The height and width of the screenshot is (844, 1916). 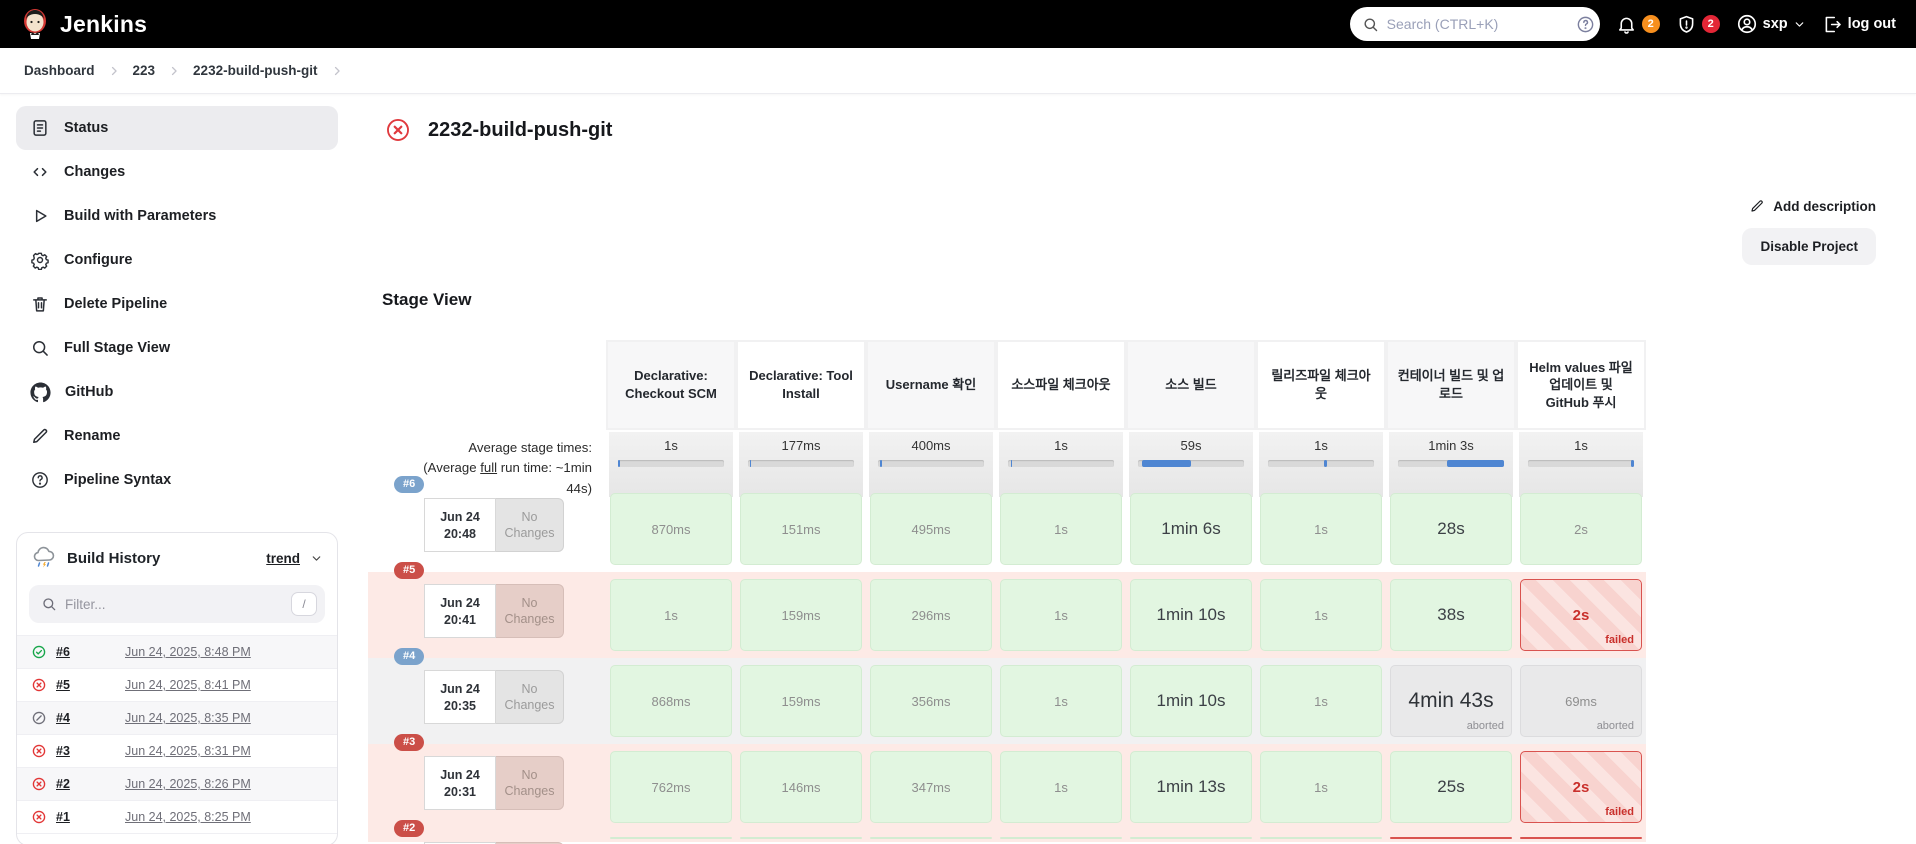 I want to click on build-history-row: #1 Jun 24, 2025, 8:25 PM, so click(x=177, y=816).